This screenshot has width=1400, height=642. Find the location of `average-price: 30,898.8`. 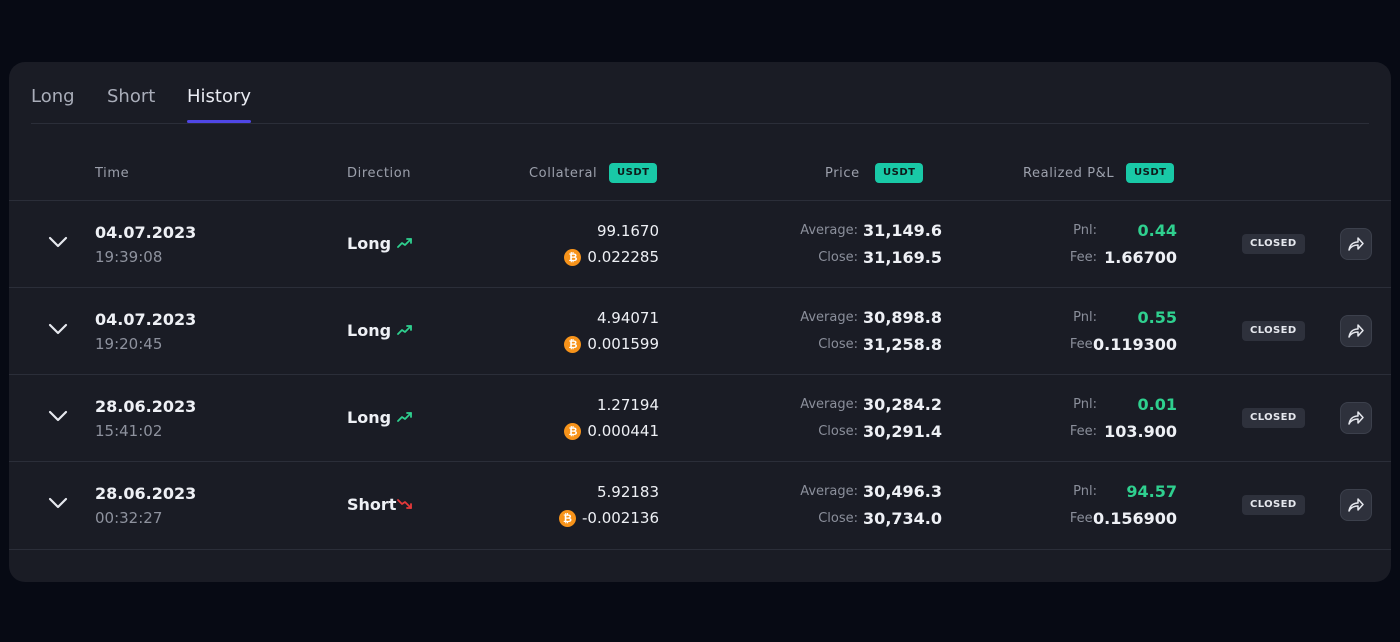

average-price: 30,898.8 is located at coordinates (902, 317).